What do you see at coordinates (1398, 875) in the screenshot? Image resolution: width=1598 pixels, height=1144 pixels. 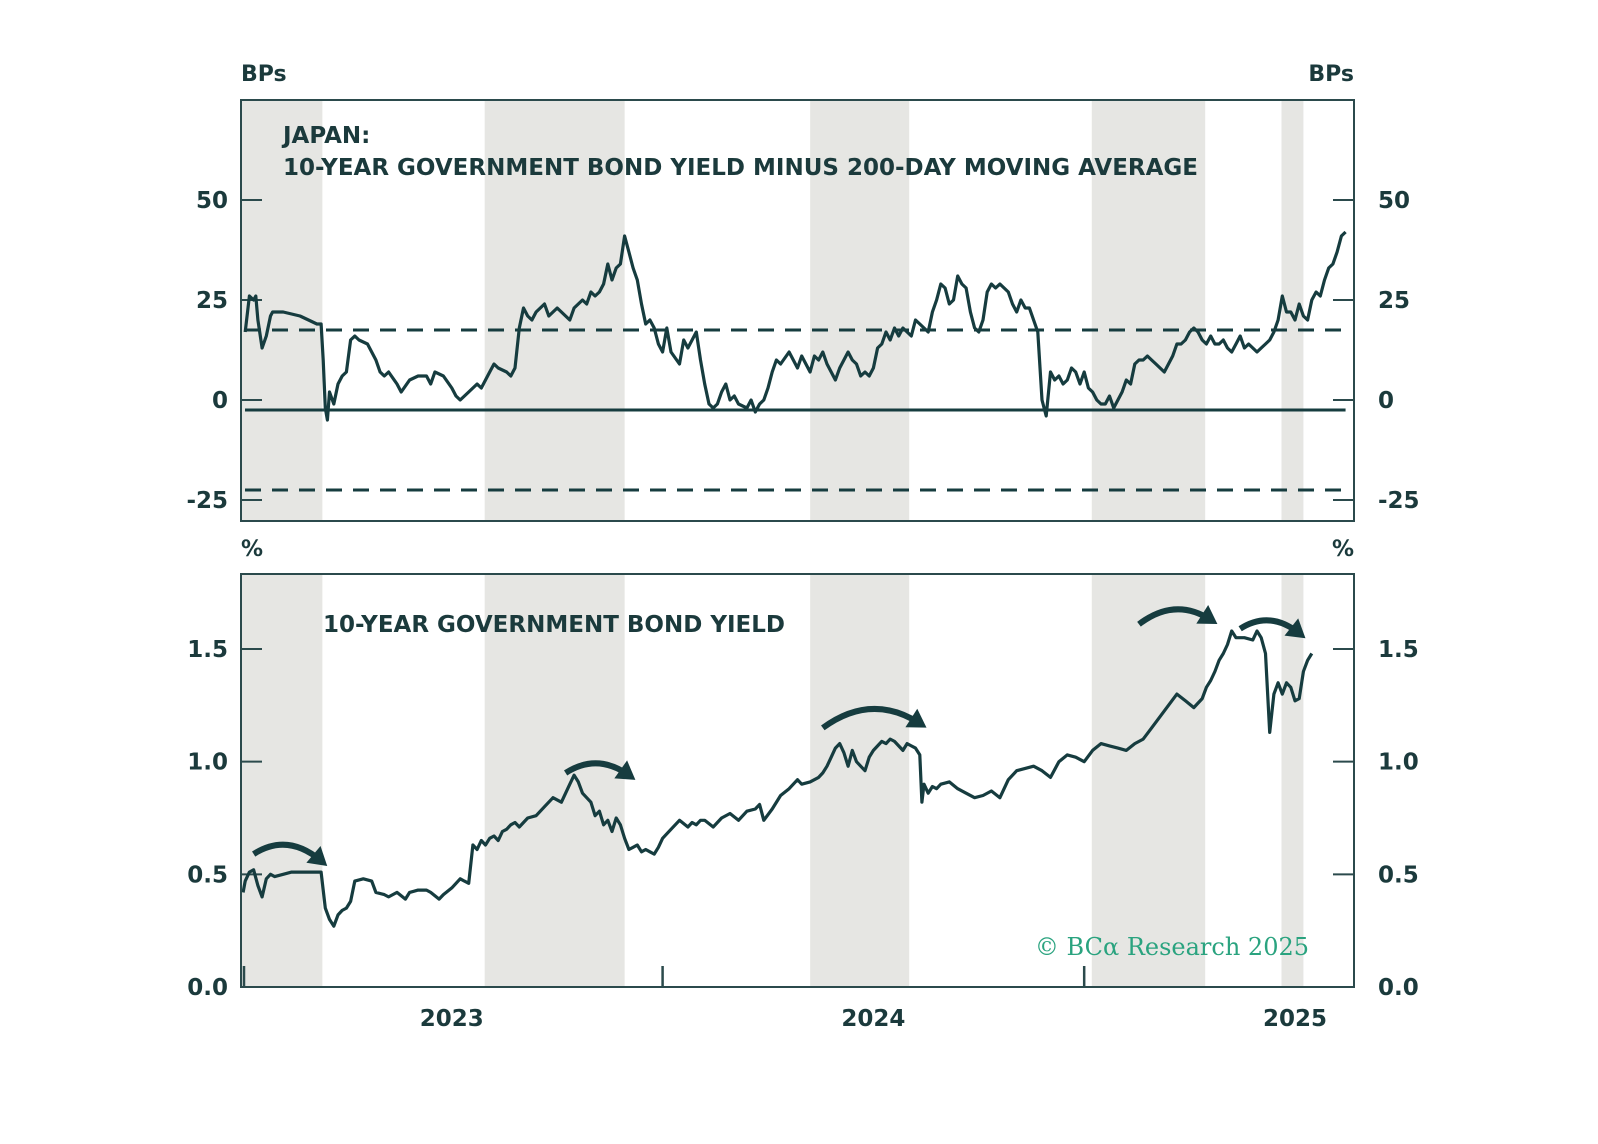 I see `bottom-y-right-tick-label: 0.5` at bounding box center [1398, 875].